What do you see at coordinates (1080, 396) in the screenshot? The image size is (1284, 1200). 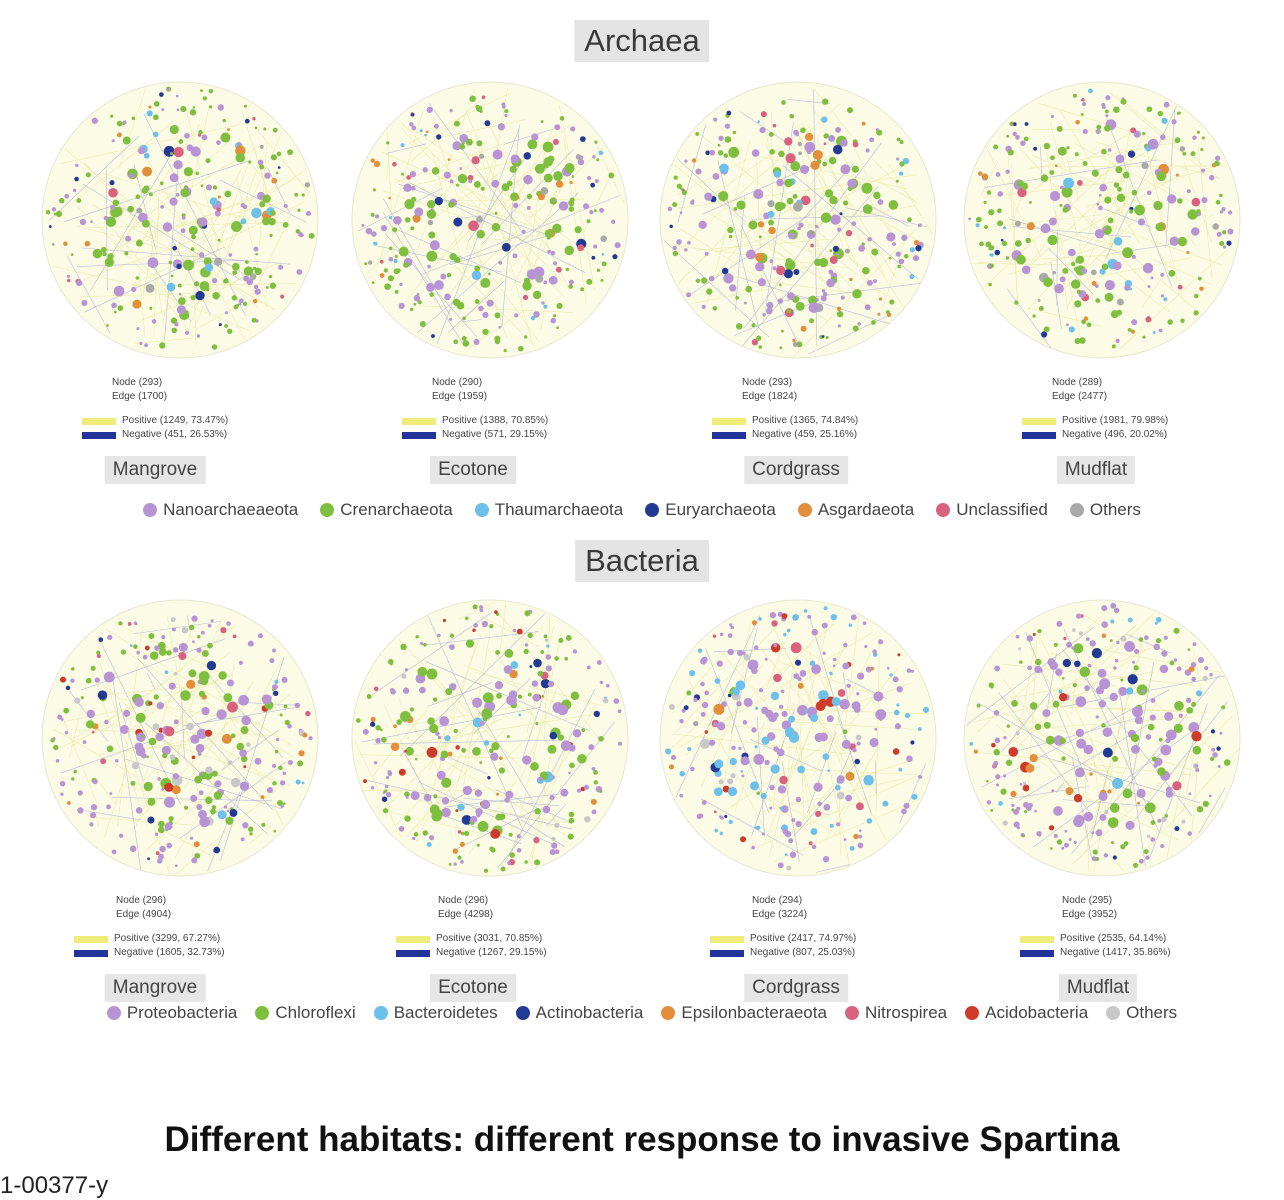 I see `edge-count: Edge (2477)` at bounding box center [1080, 396].